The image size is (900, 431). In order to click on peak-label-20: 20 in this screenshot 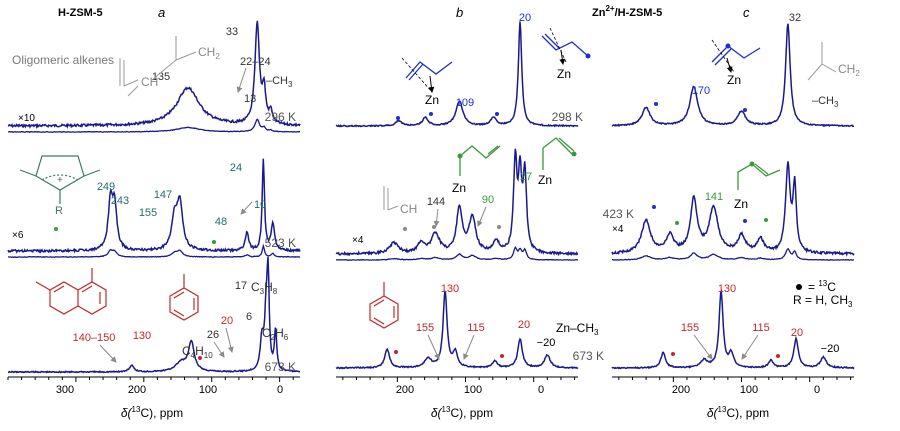, I will do `click(227, 321)`.